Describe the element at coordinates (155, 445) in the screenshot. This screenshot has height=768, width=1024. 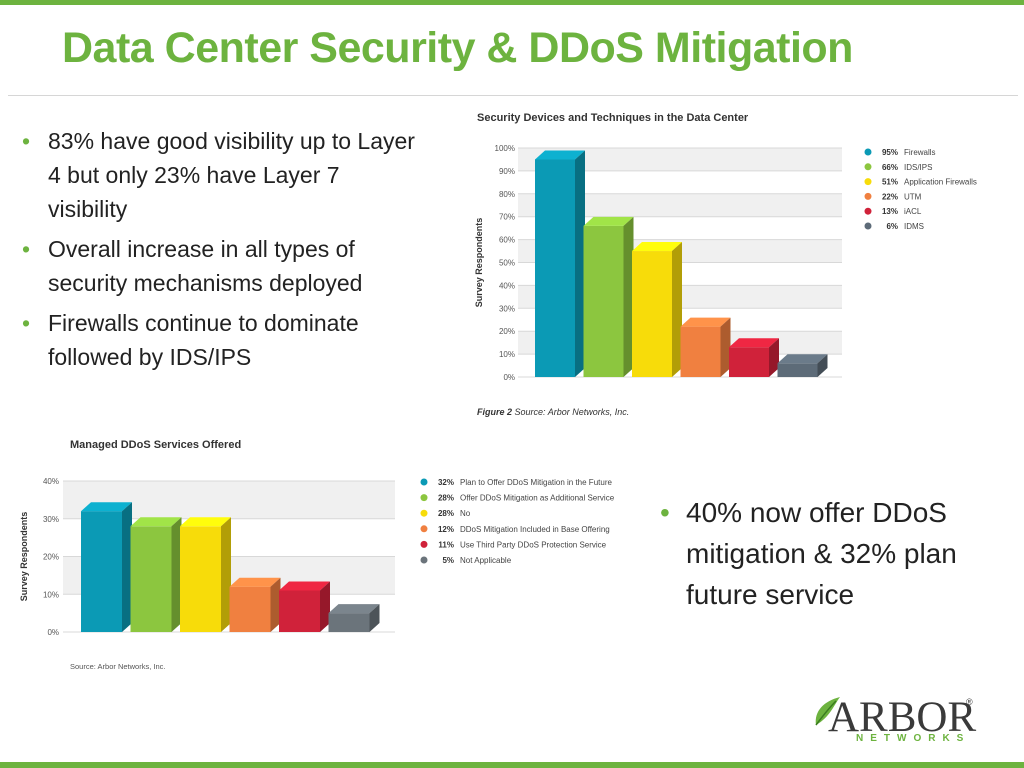
I see `chart-title: Managed DDoS Services Offered` at that location.